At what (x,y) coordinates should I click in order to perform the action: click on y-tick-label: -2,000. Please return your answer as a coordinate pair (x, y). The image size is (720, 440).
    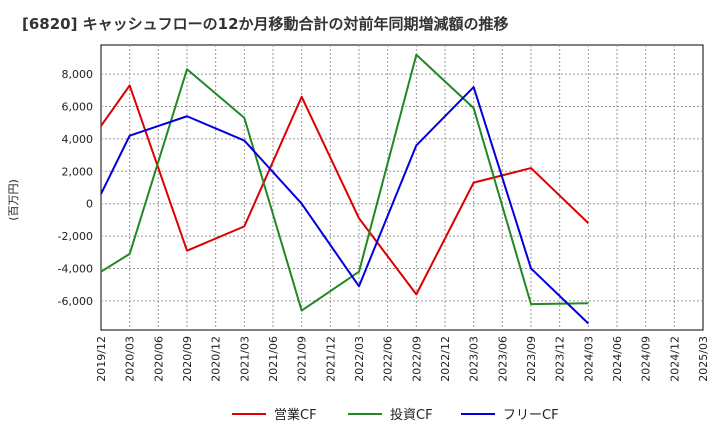
    Looking at the image, I should click on (75, 236).